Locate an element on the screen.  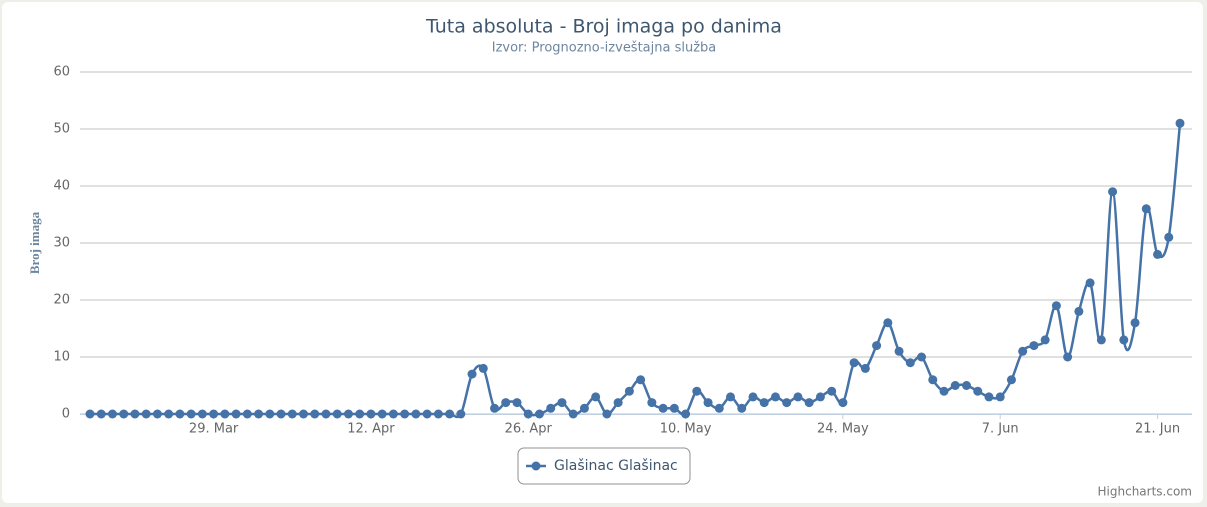
credits: Highcharts.com is located at coordinates (1145, 492).